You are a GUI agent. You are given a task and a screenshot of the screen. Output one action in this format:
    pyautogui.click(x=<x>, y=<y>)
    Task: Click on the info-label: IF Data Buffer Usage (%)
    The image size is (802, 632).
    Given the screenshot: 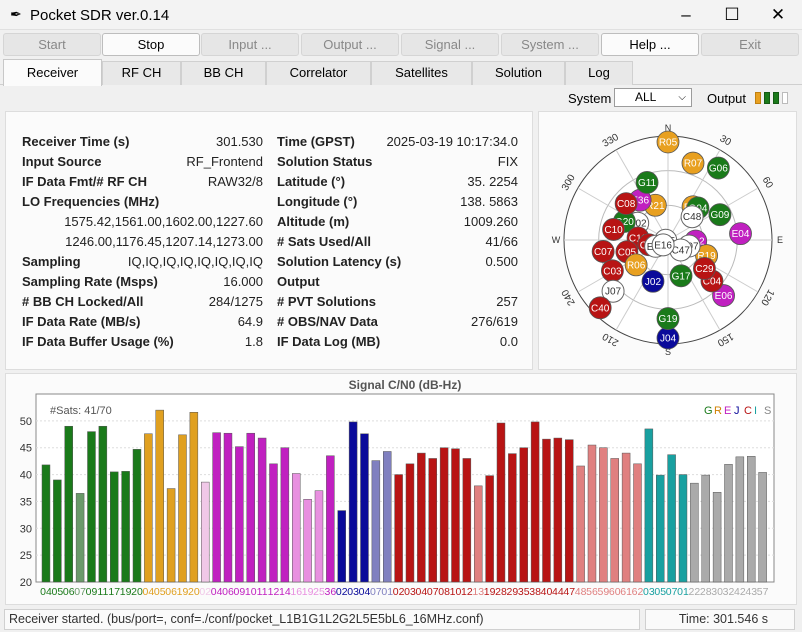 What is the action you would take?
    pyautogui.click(x=98, y=341)
    